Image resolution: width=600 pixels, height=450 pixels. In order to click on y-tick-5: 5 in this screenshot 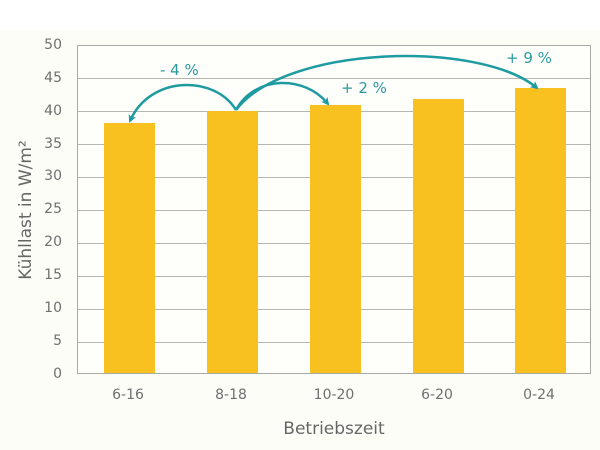, I will do `click(57, 341)`.